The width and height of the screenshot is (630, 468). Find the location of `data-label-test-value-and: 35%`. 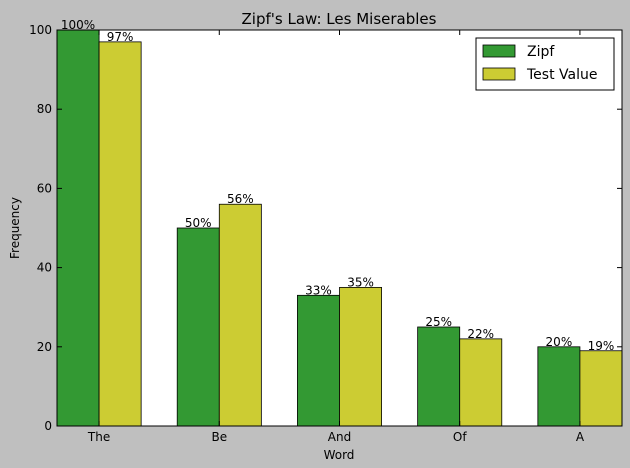

data-label-test-value-and: 35% is located at coordinates (360, 282).